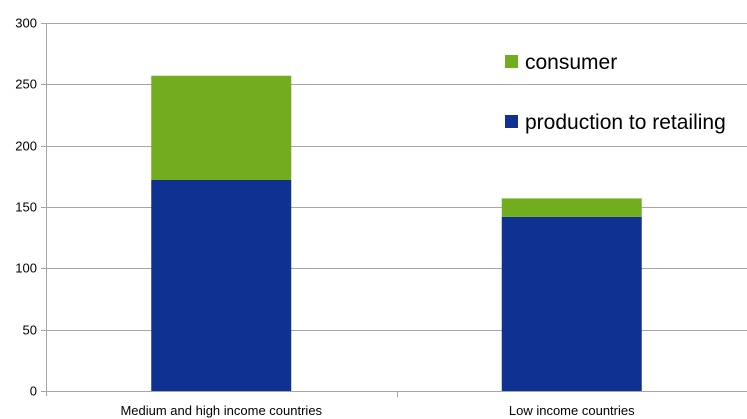 The height and width of the screenshot is (419, 747). Describe the element at coordinates (221, 410) in the screenshot. I see `x-category-label-0: Medium and high income countries` at that location.